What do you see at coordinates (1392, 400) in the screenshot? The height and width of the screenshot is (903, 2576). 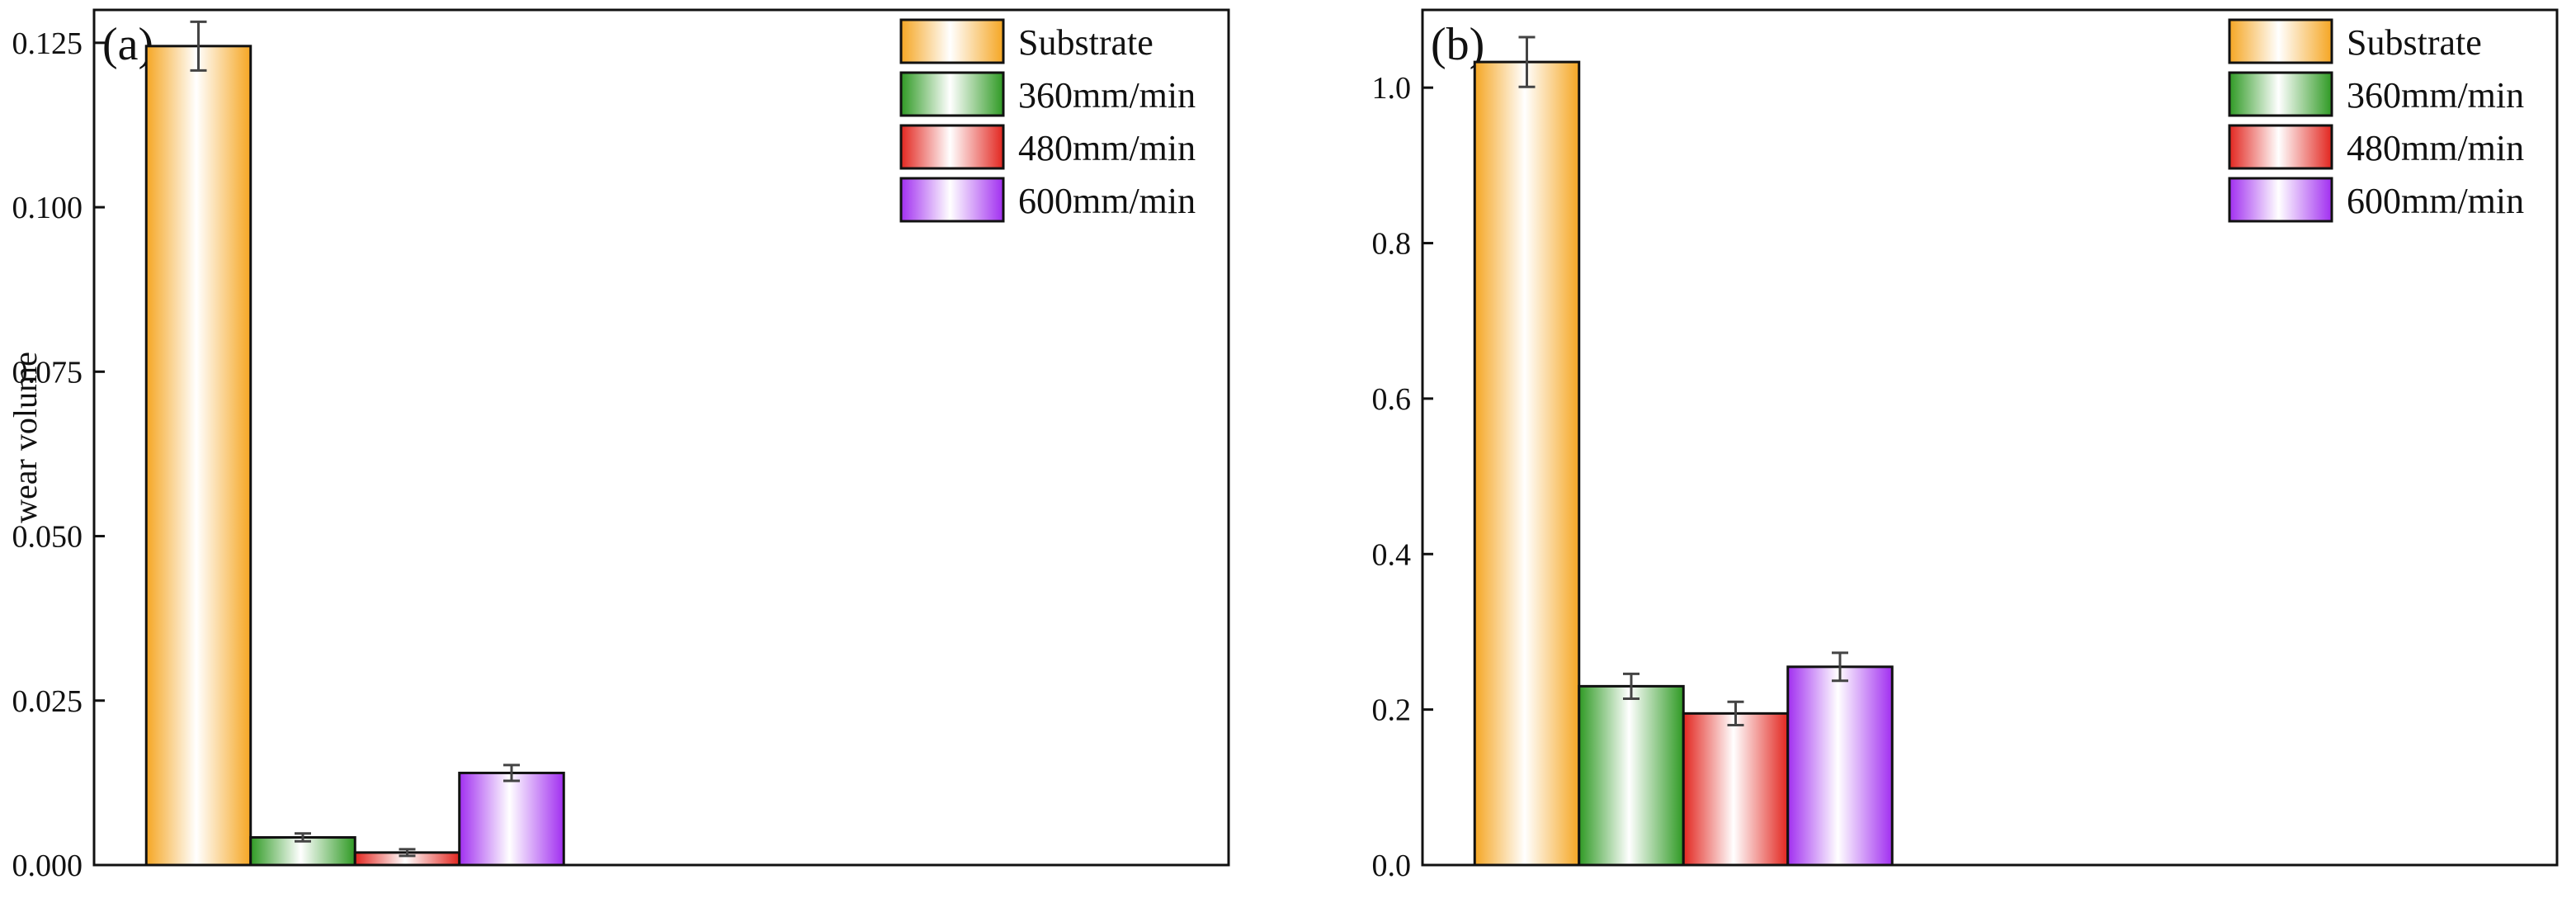 I see `panel-b-y-tick-label: 0.6` at bounding box center [1392, 400].